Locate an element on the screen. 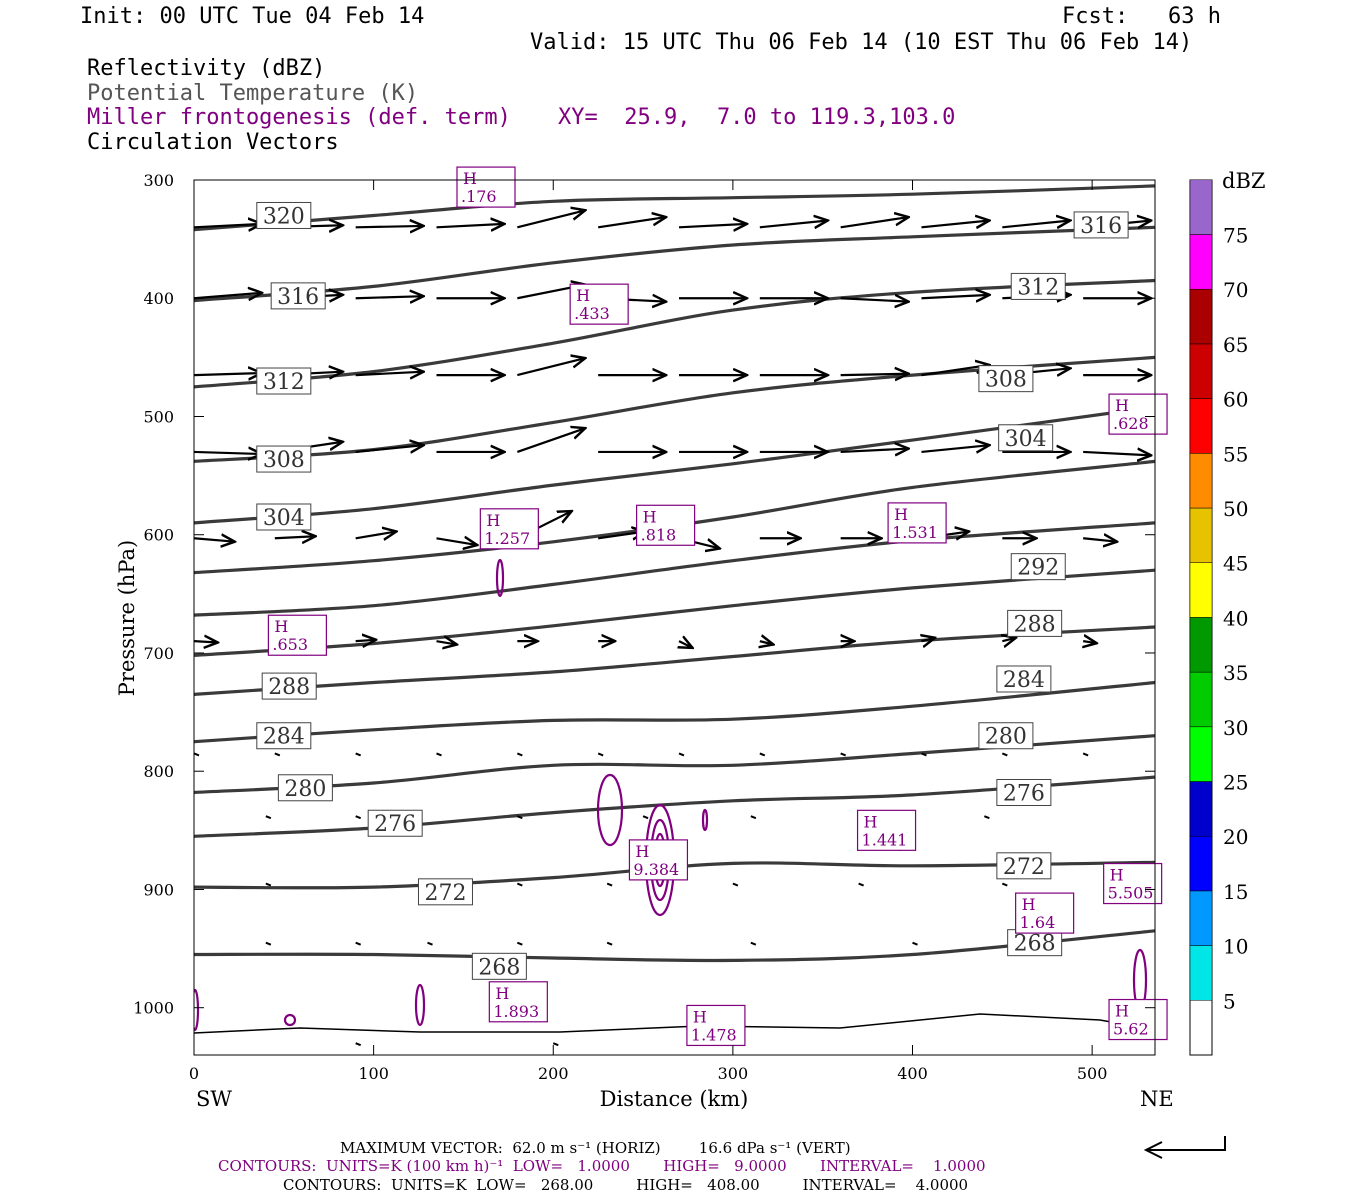 This screenshot has width=1350, height=1200. frontogenesis-max-value: .176 is located at coordinates (479, 196).